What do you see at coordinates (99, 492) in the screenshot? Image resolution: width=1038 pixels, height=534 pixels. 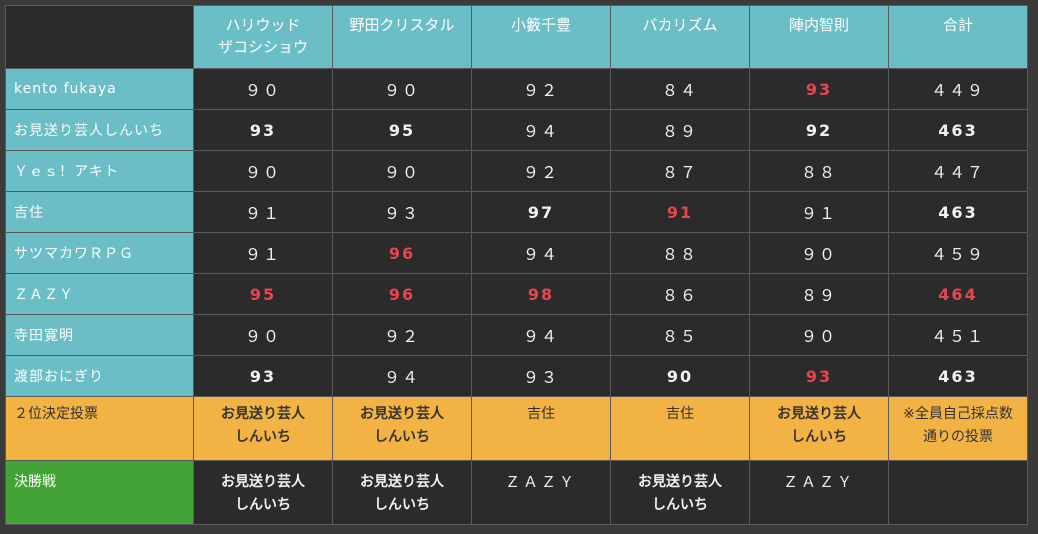 I see `final-label: 決勝戦` at bounding box center [99, 492].